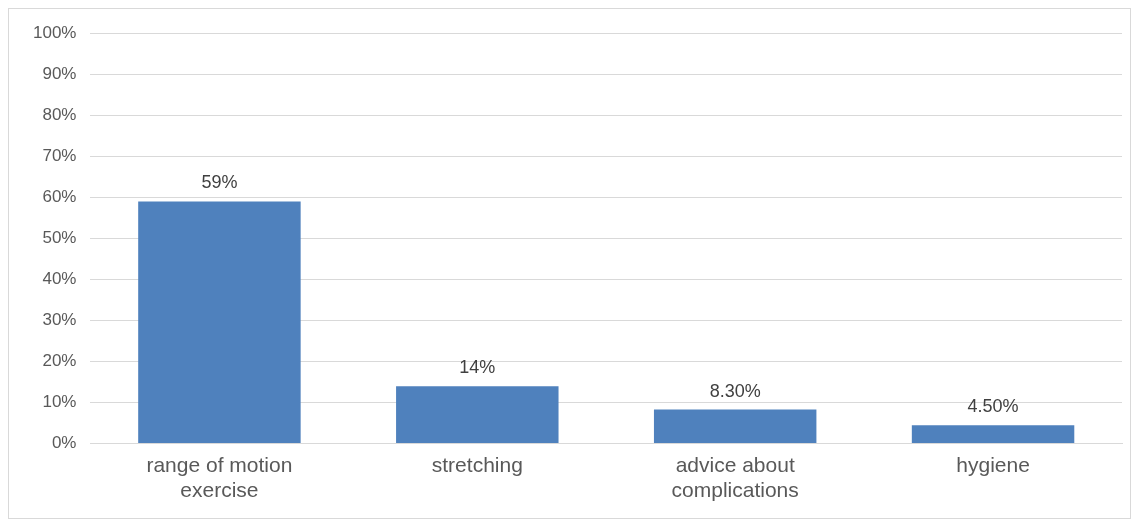 This screenshot has width=1139, height=527. I want to click on y-tick-label: 90%, so click(59, 73).